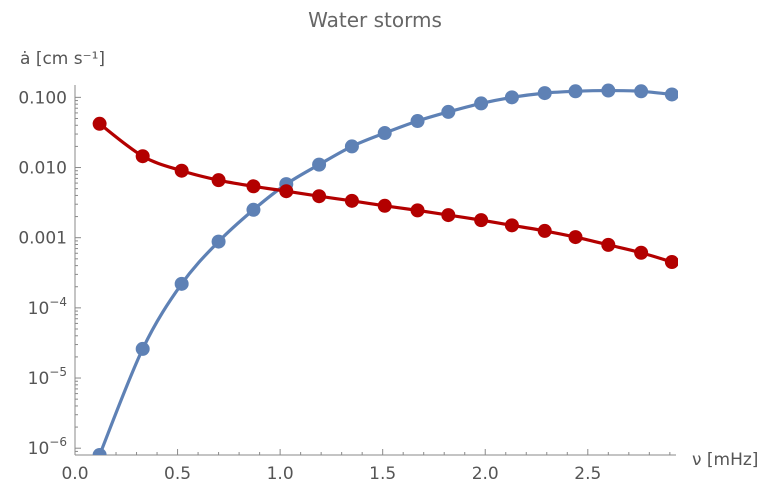  Describe the element at coordinates (375, 20) in the screenshot. I see `chart-title: Water storms` at that location.